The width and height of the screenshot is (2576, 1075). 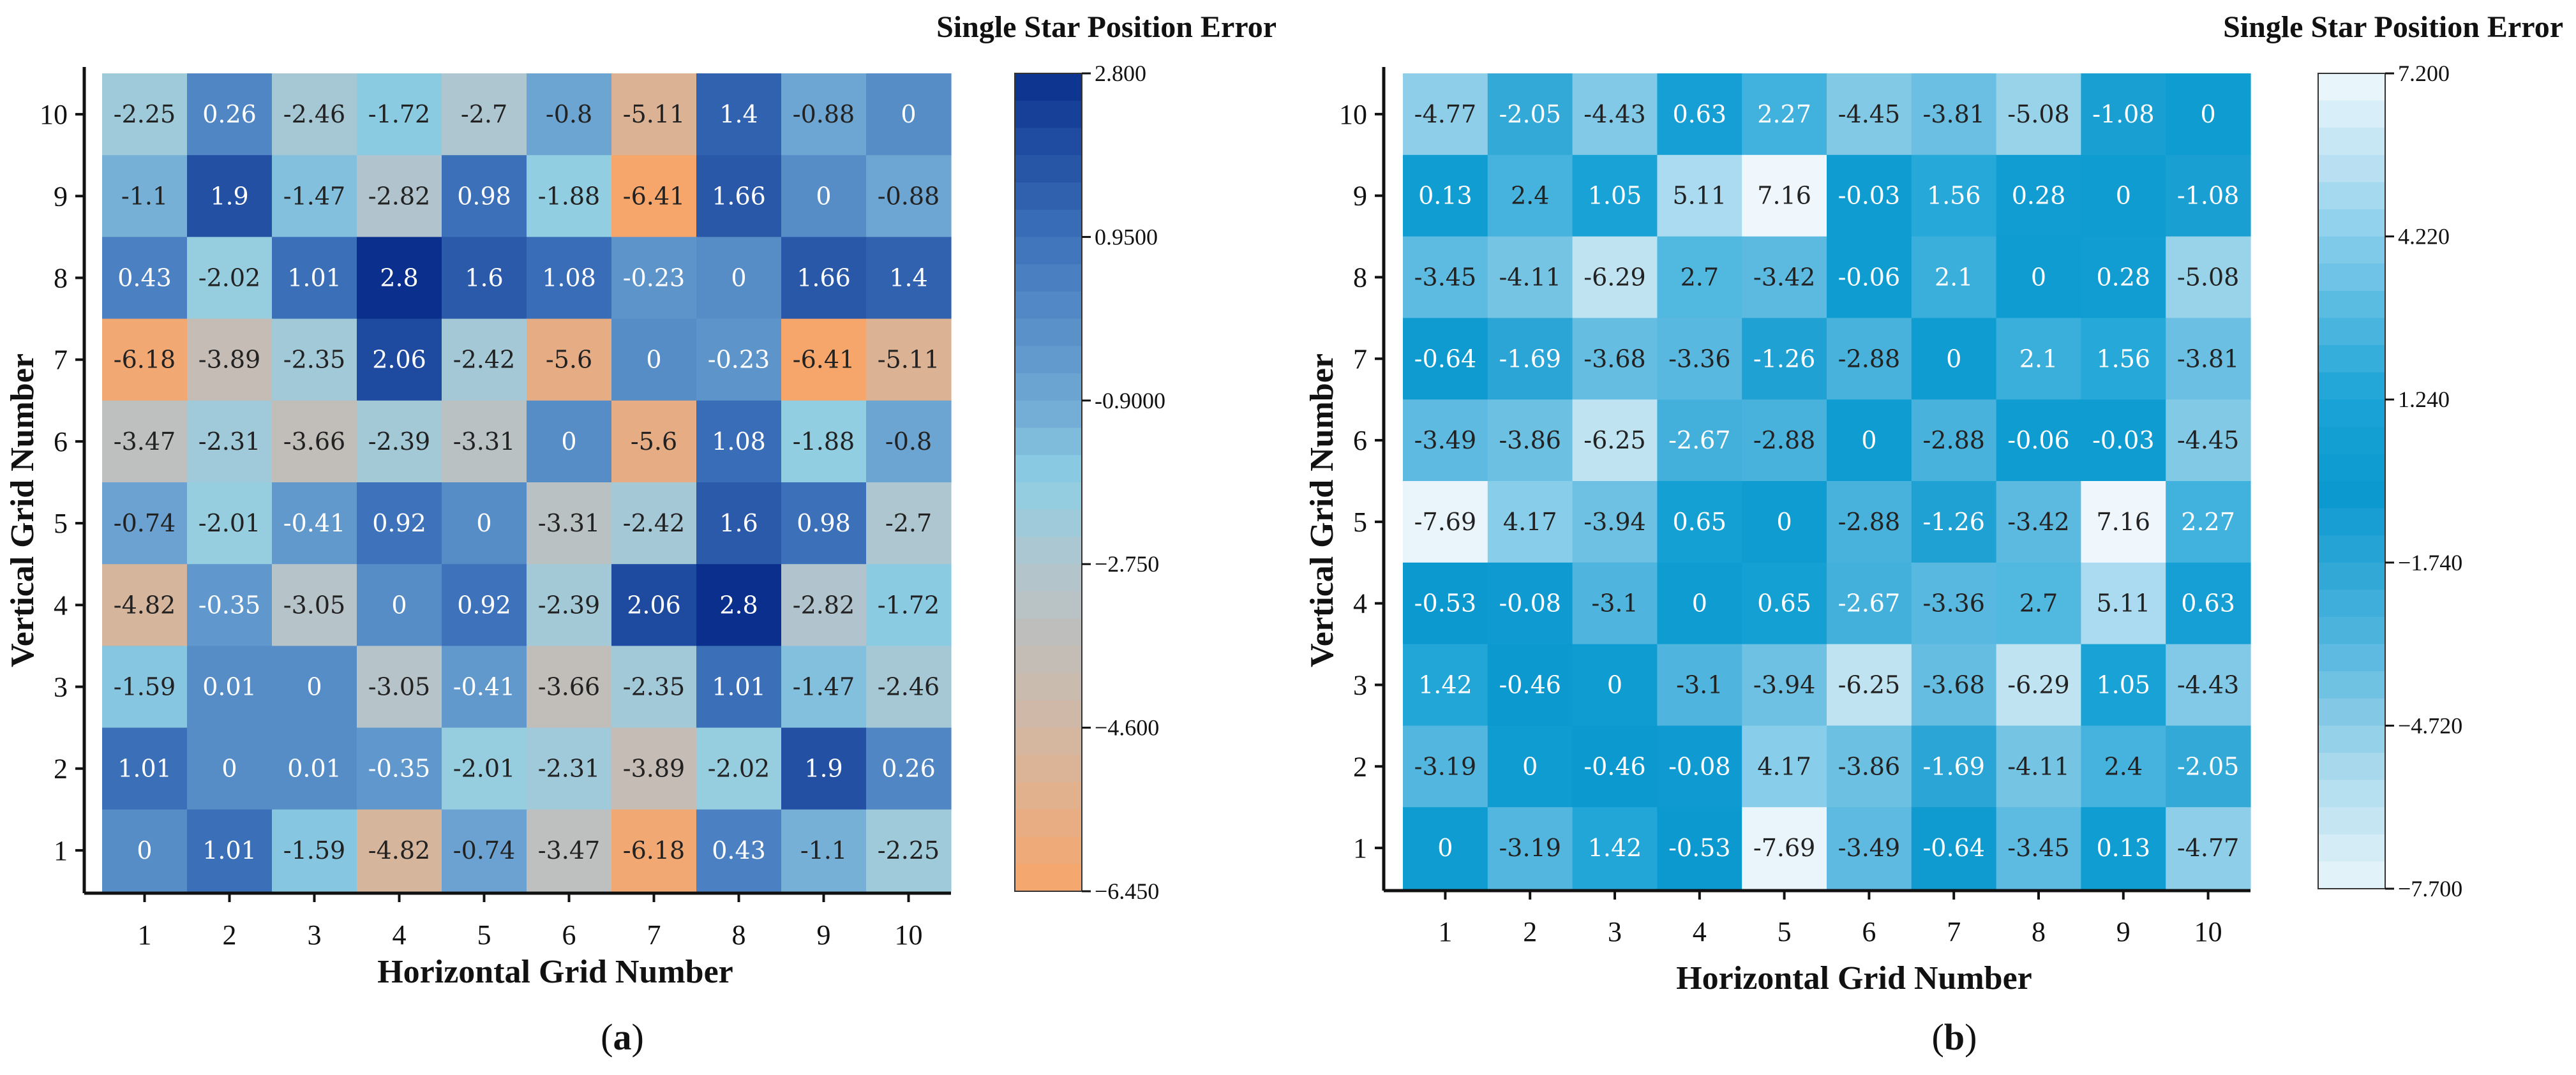 I want to click on x-axis-label: Horizontal Grid Number, so click(x=555, y=972).